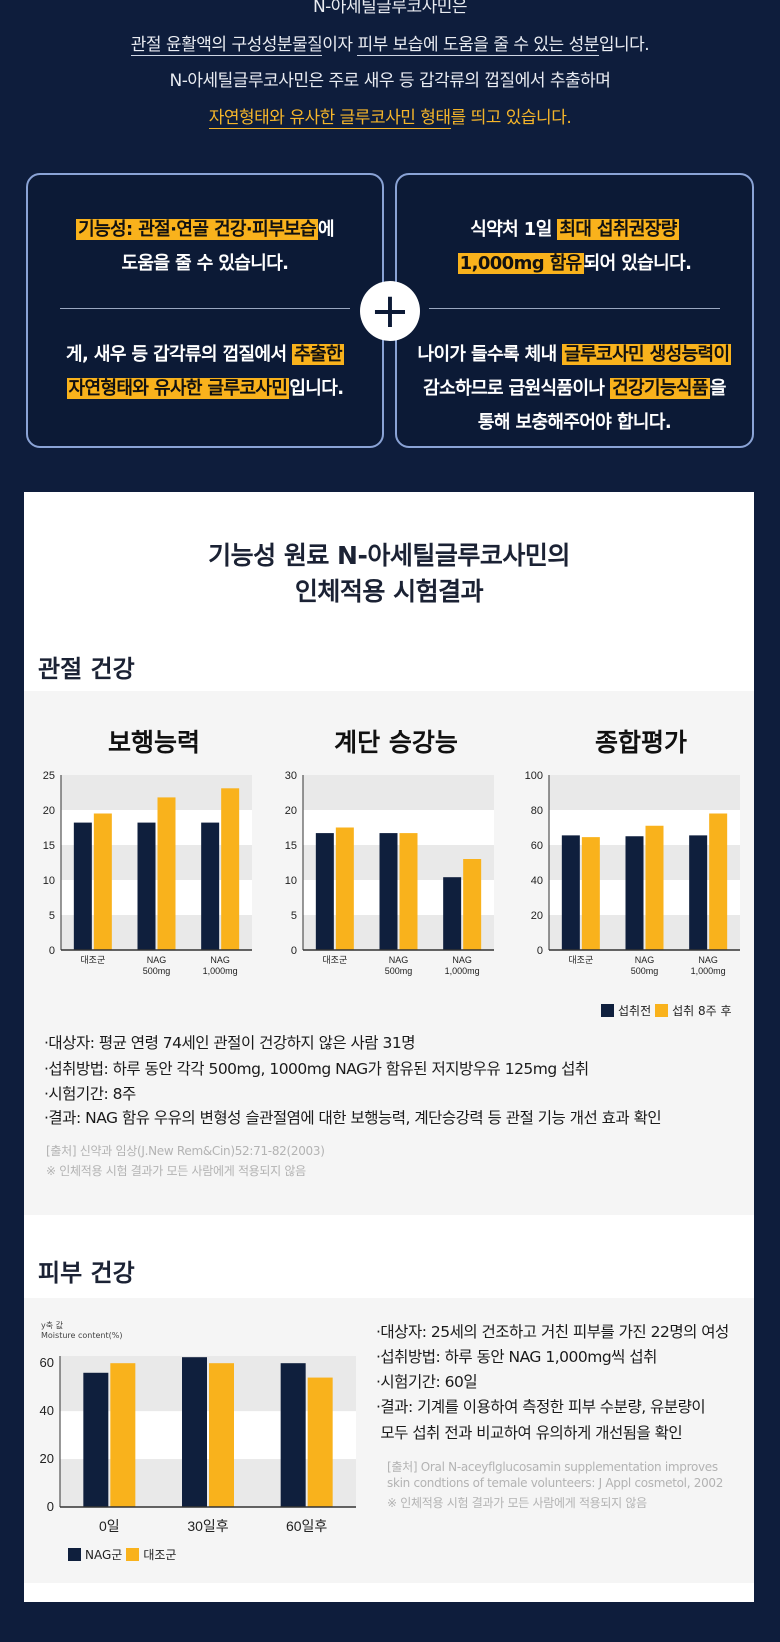  I want to click on x-tick-label: 0일, so click(109, 1526).